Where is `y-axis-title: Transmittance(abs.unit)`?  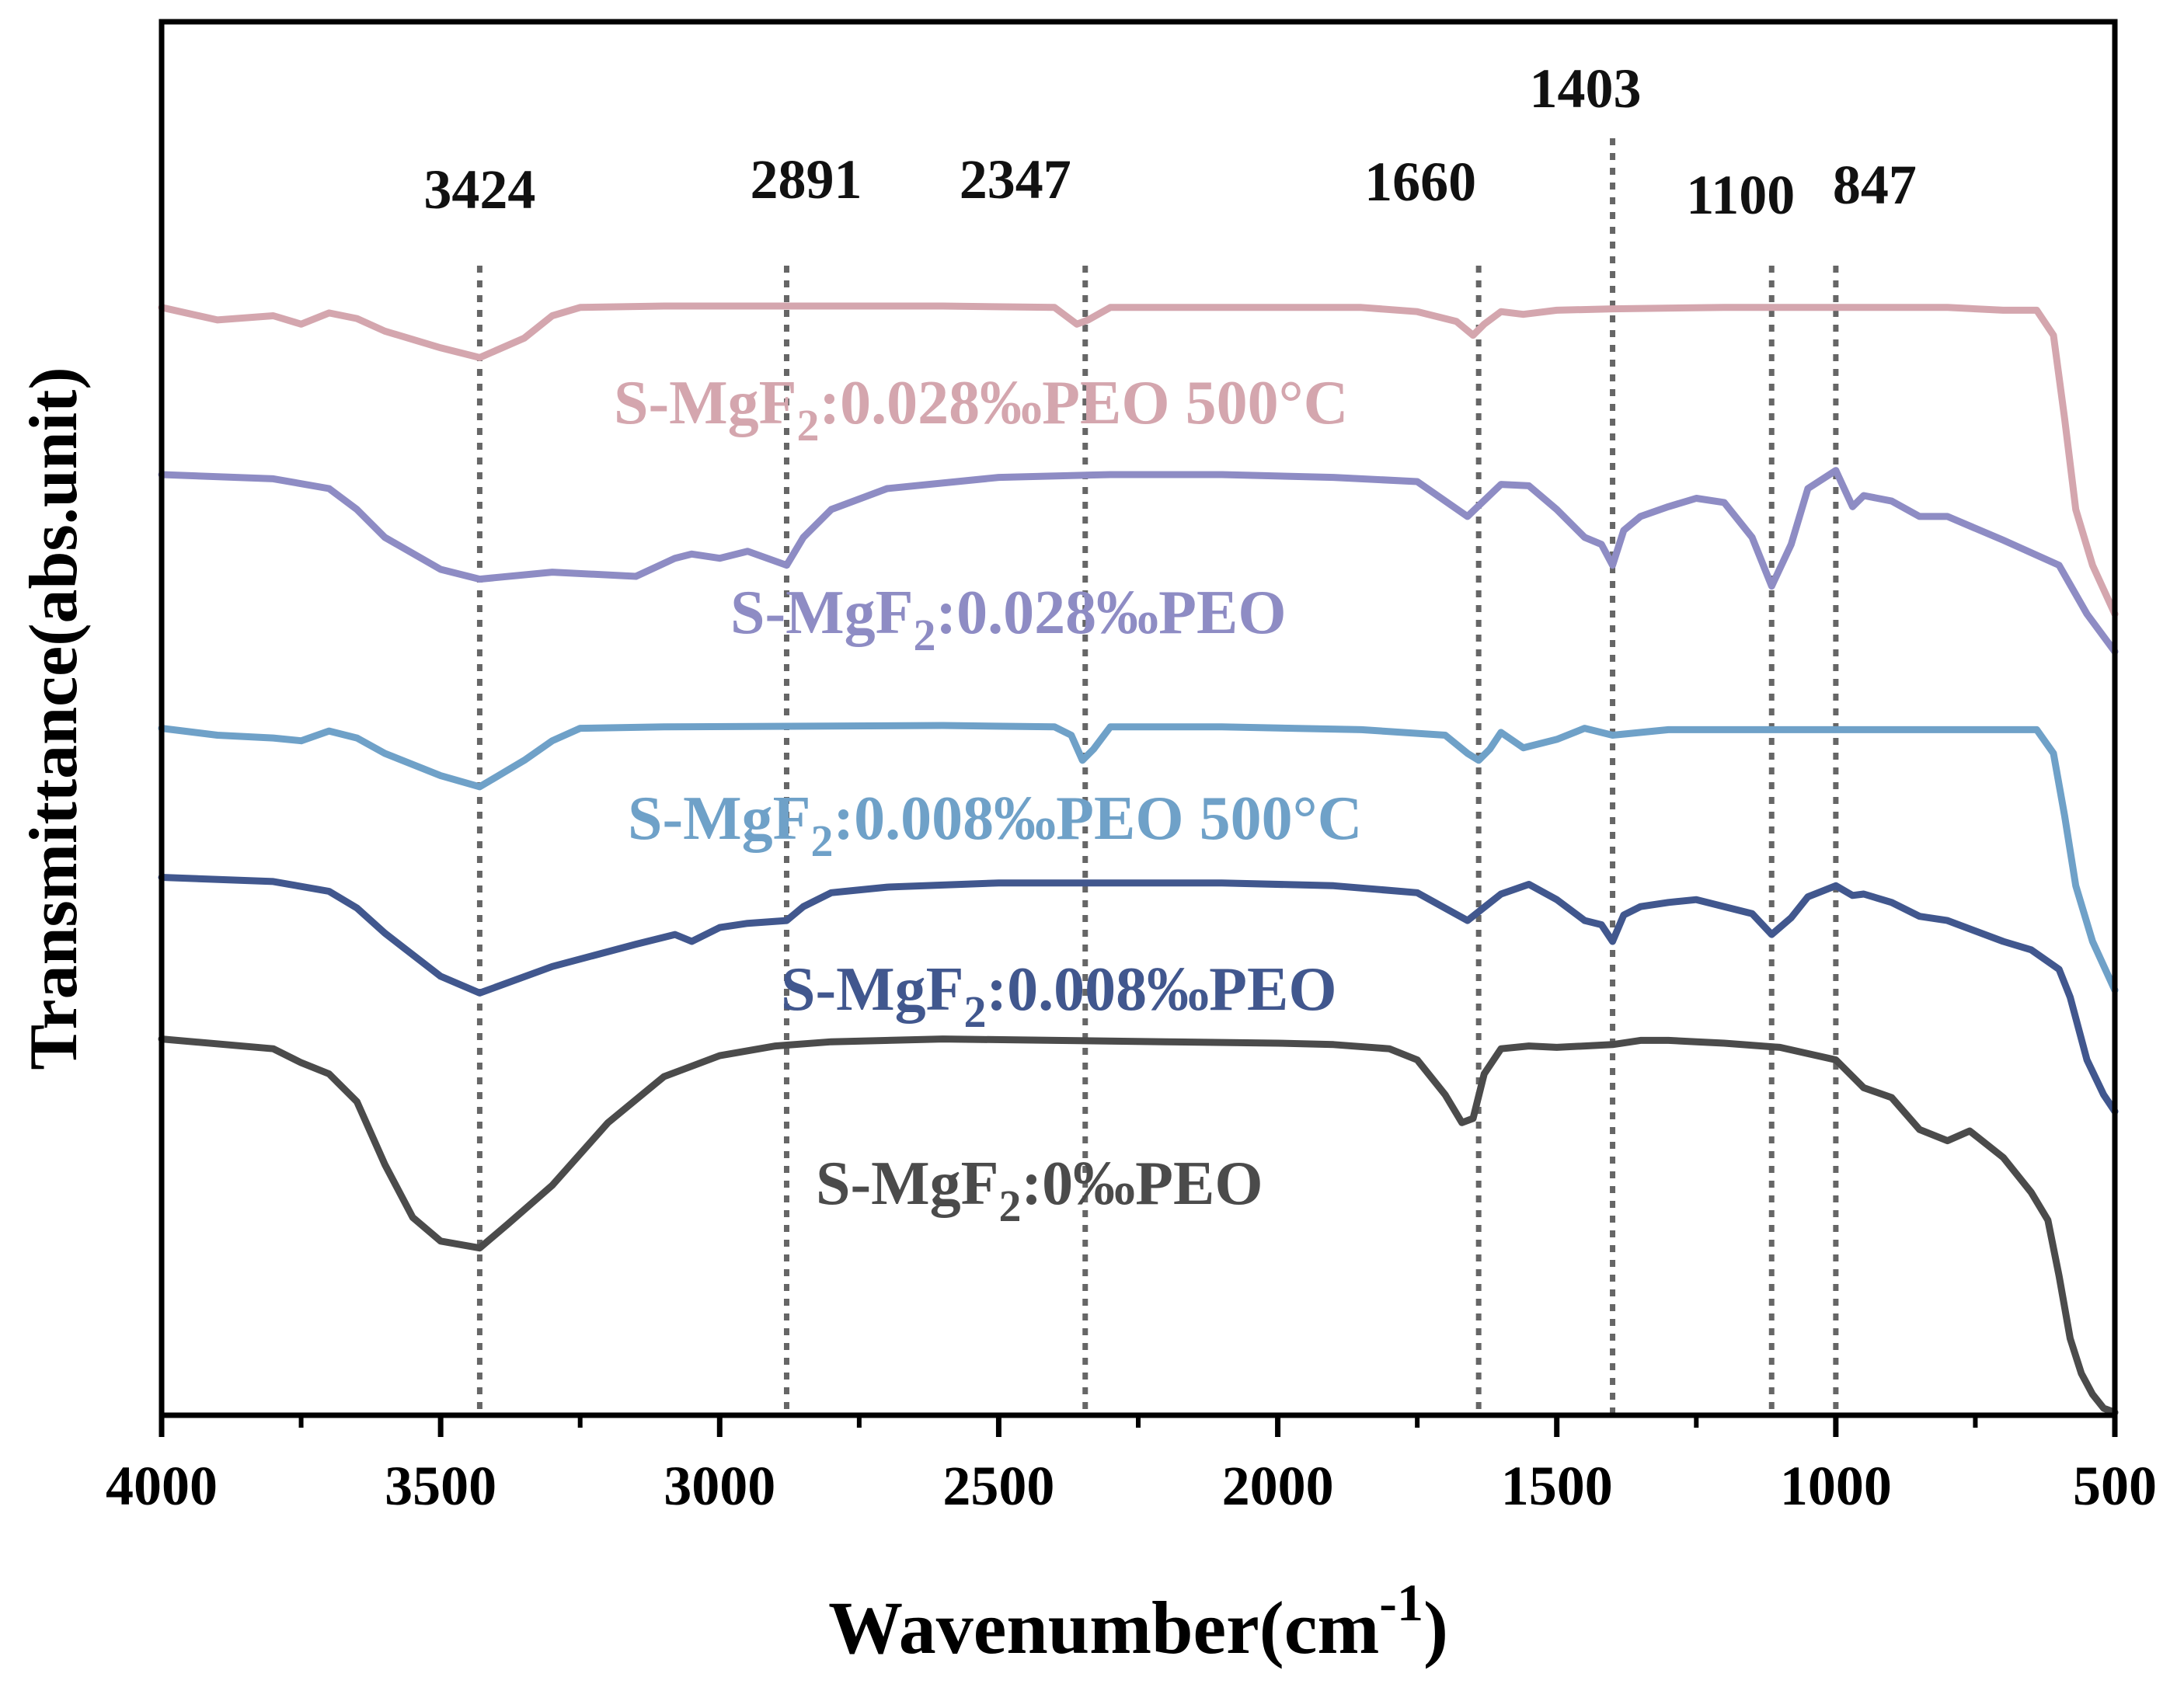 y-axis-title: Transmittance(abs.unit) is located at coordinates (54, 718).